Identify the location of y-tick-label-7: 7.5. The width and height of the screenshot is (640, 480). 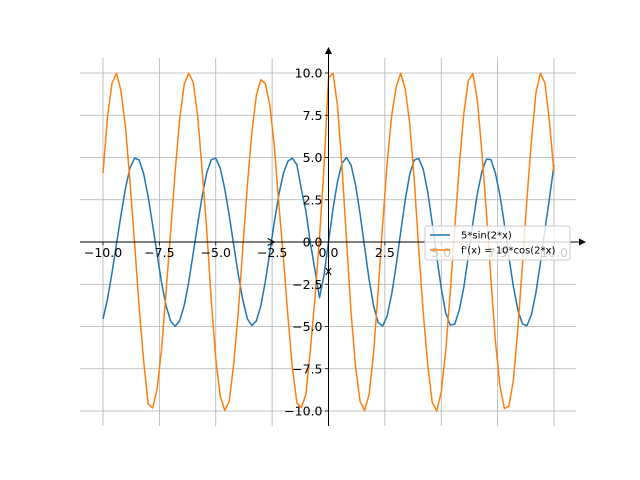
(313, 115).